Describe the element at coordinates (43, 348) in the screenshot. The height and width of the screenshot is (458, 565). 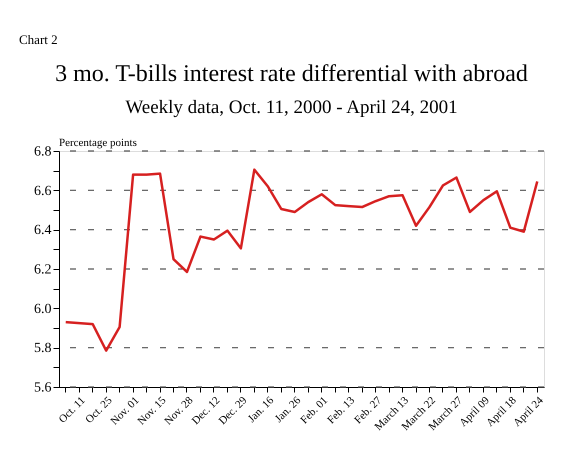
I see `y-tick-label: 5.8` at that location.